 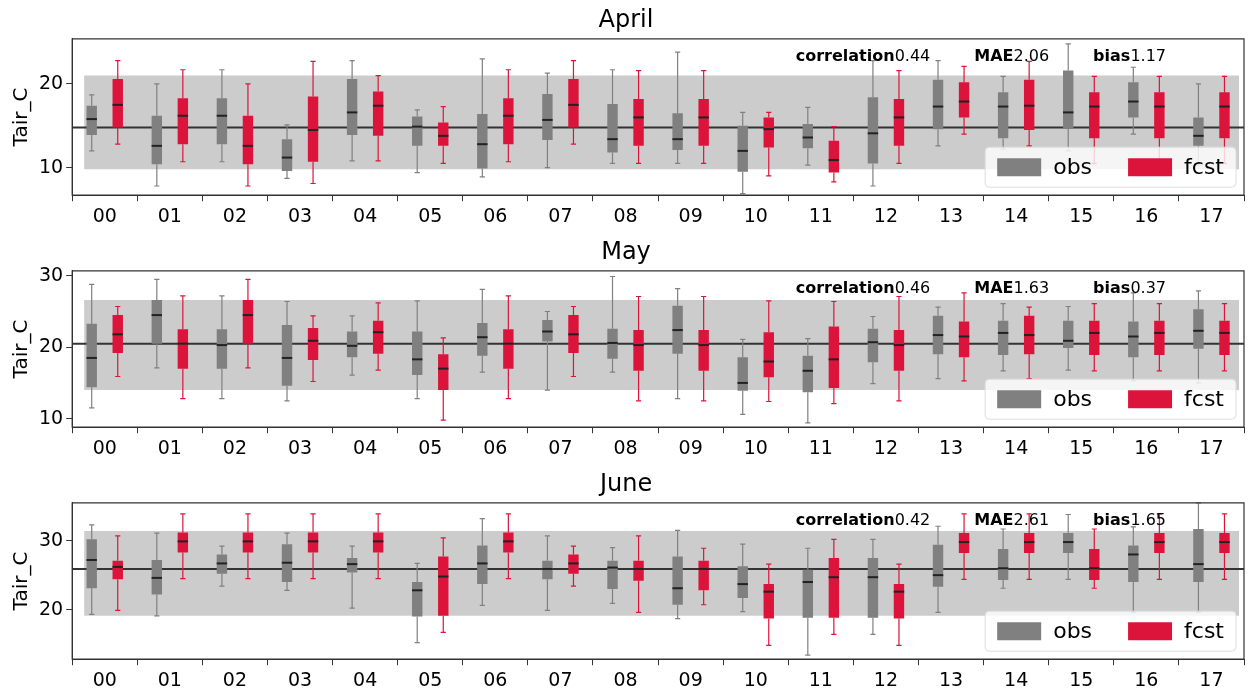 I want to click on chart-title: April, so click(x=626, y=18).